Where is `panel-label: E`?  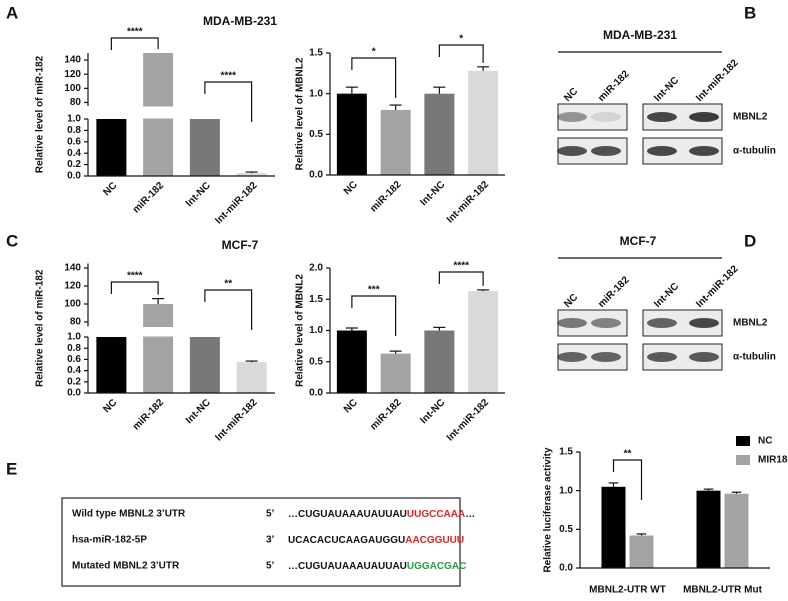 panel-label: E is located at coordinates (11, 468).